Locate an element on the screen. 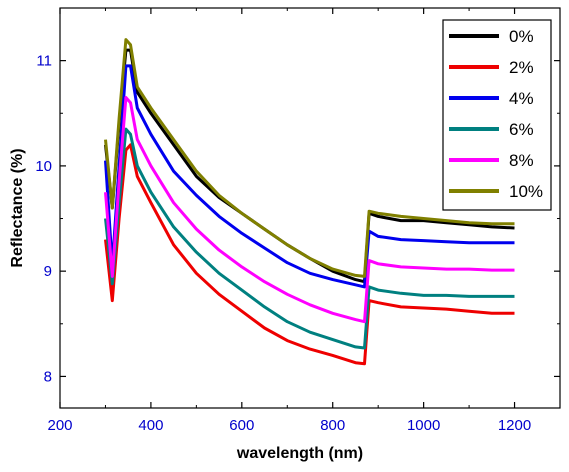  x-tick-label: 400 is located at coordinates (150, 425).